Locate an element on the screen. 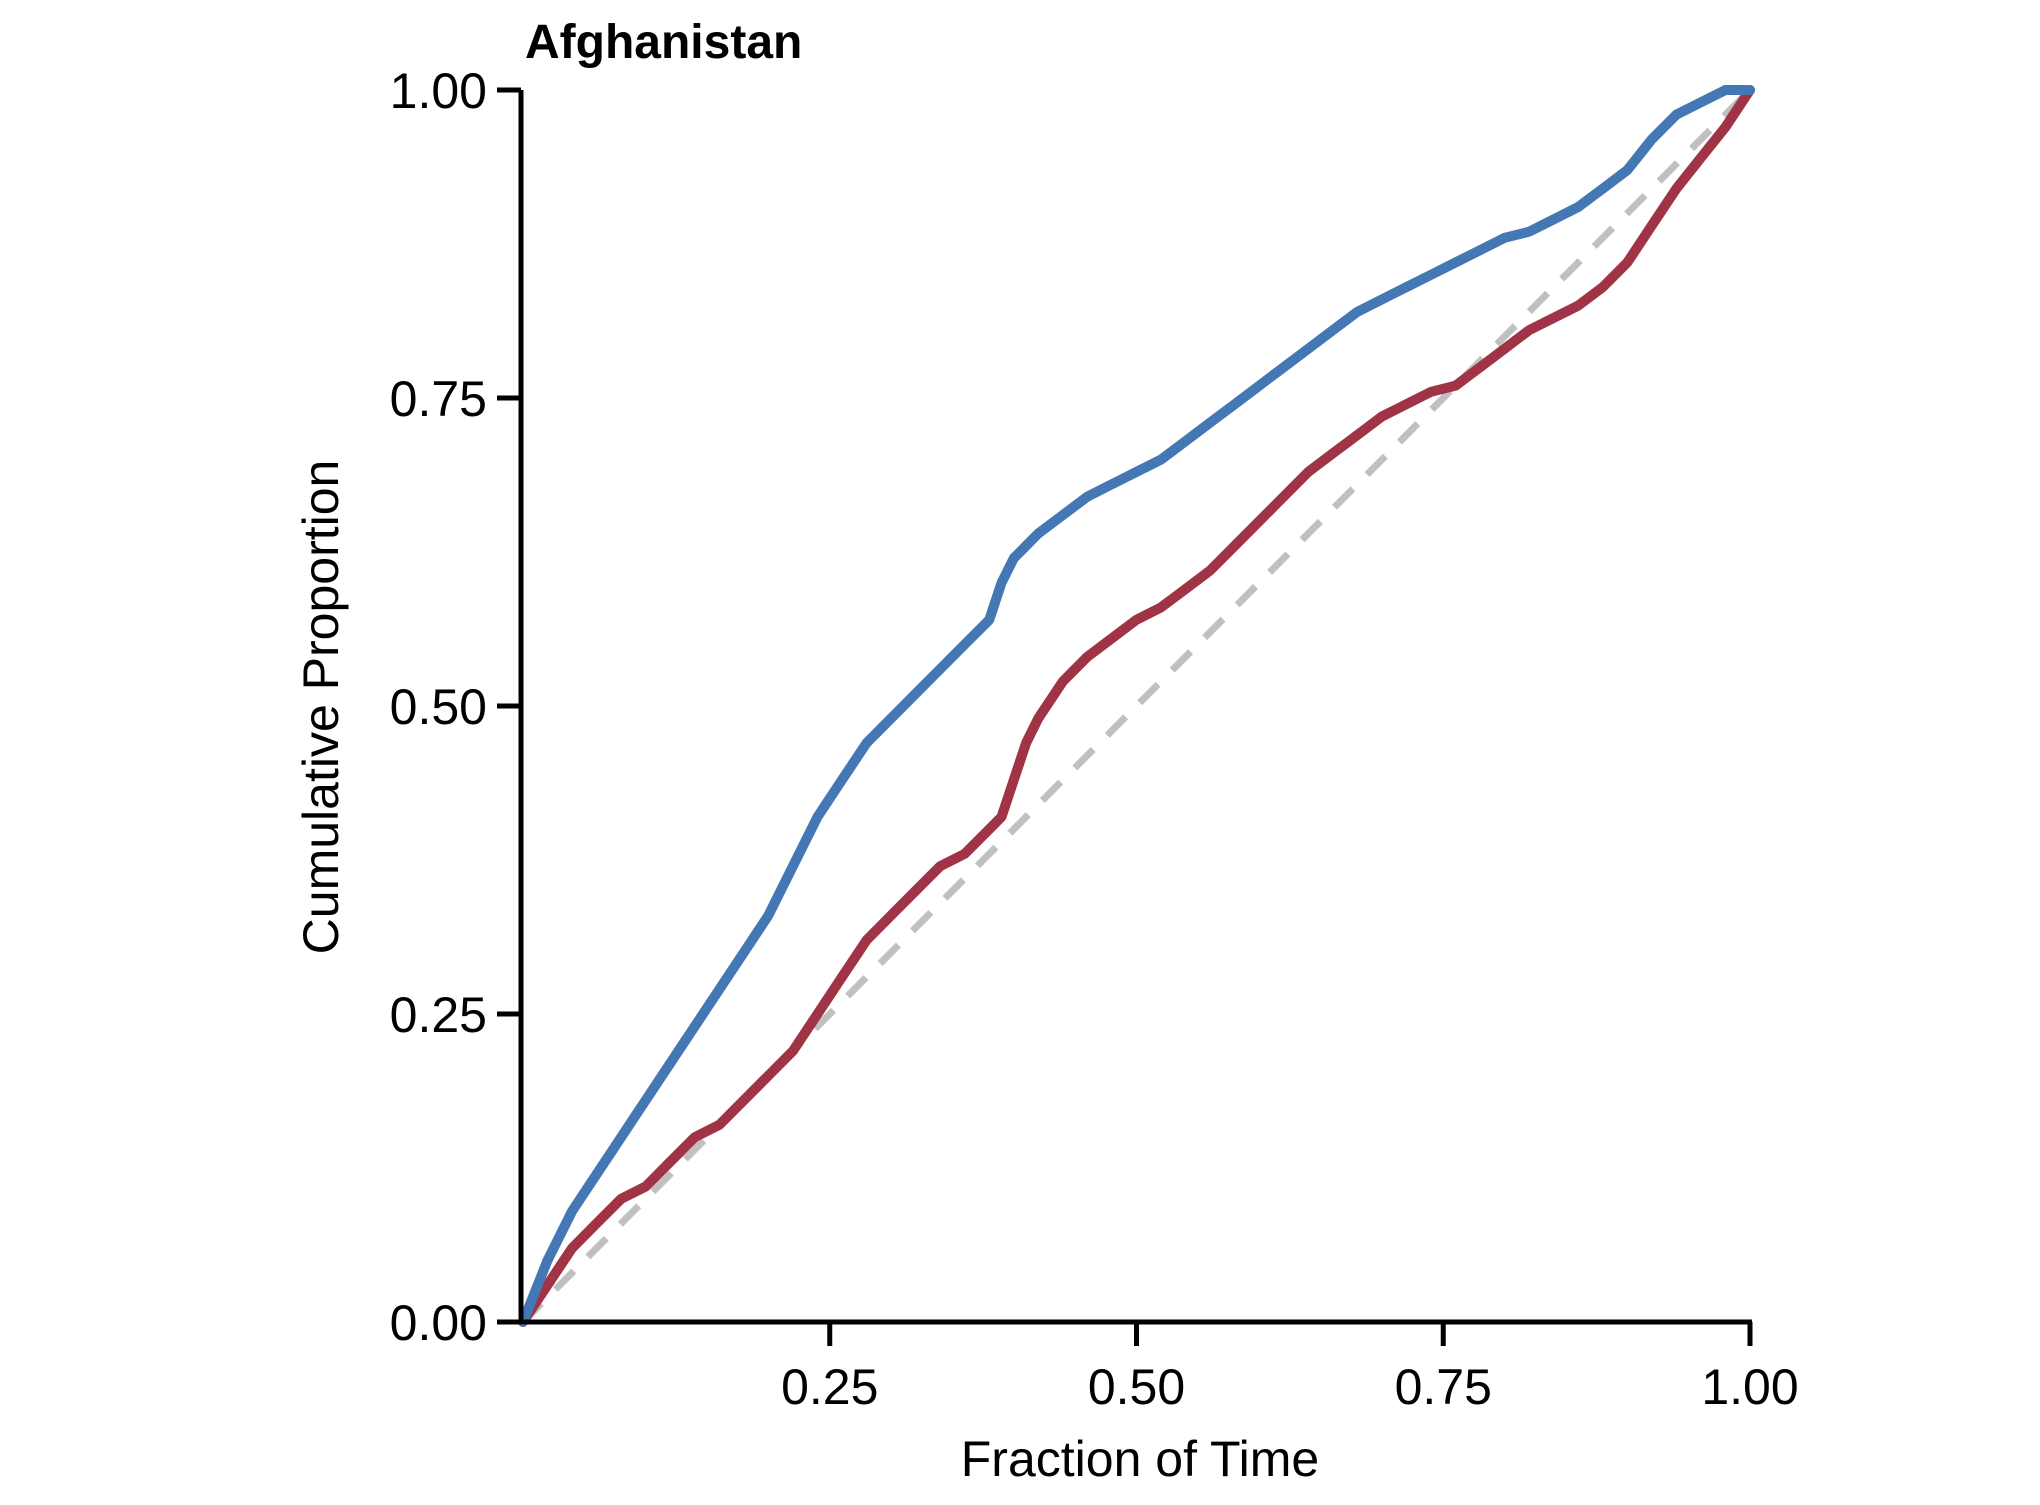 This screenshot has height=1505, width=2040. x-tick-label: 0.75 is located at coordinates (1443, 1387).